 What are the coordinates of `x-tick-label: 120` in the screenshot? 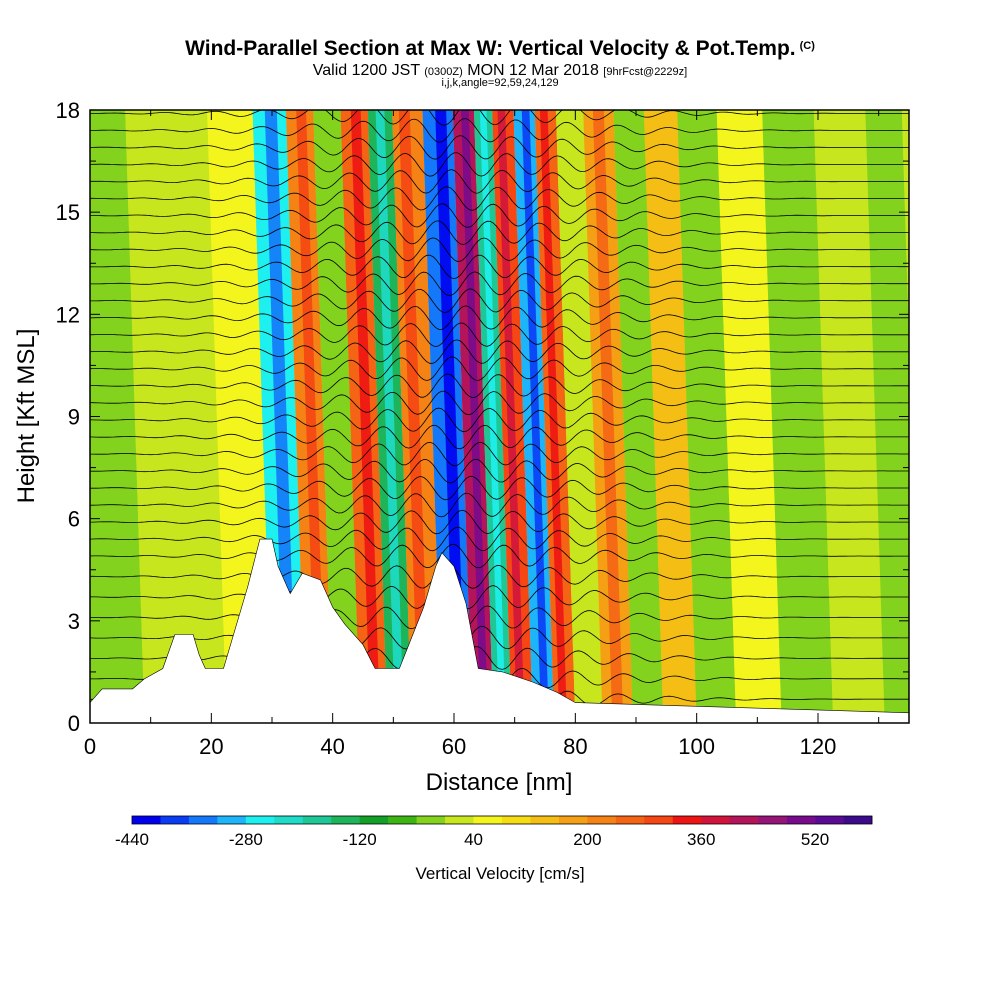 It's located at (818, 746).